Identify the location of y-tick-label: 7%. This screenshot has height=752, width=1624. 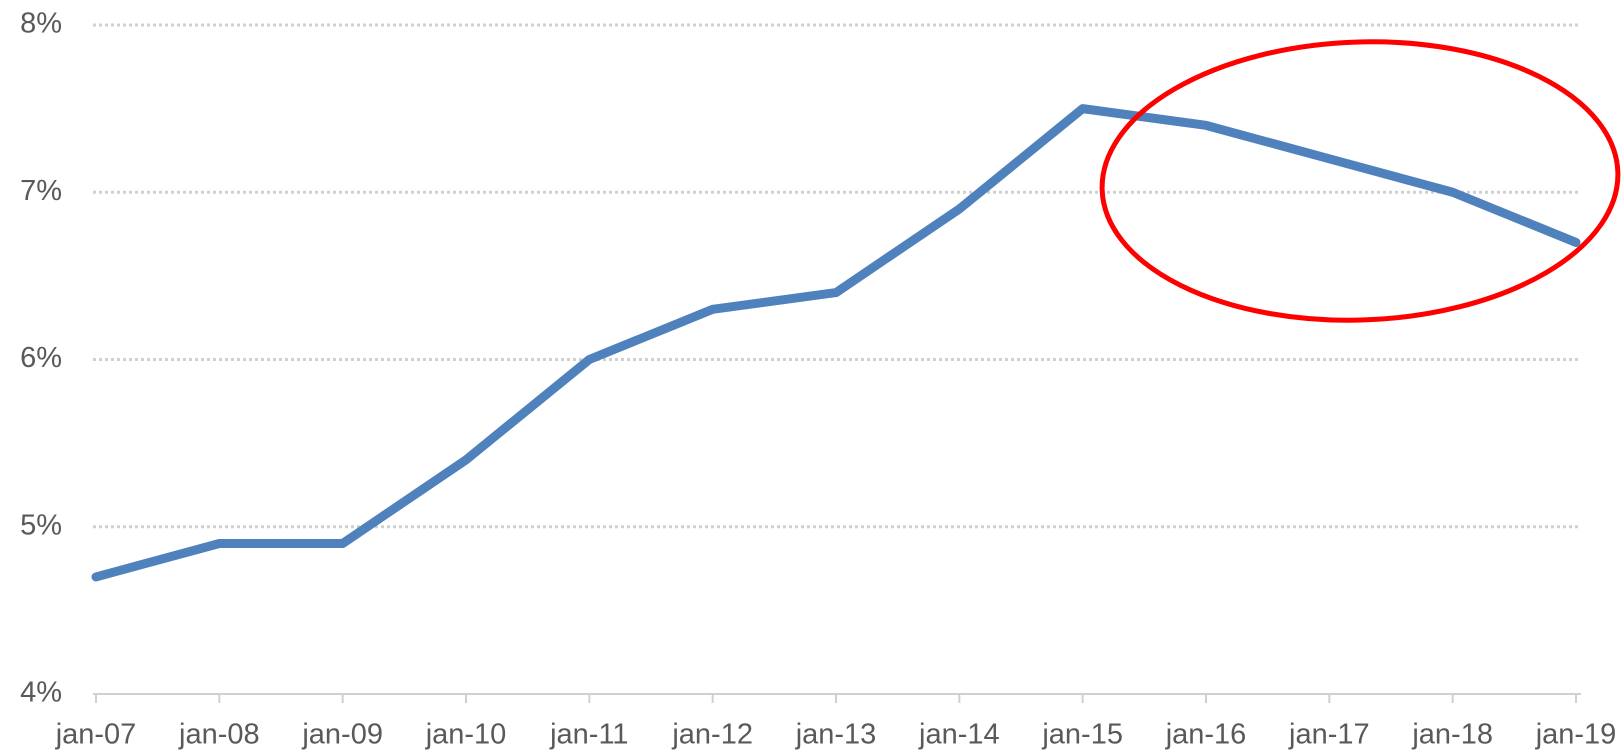
(41, 191).